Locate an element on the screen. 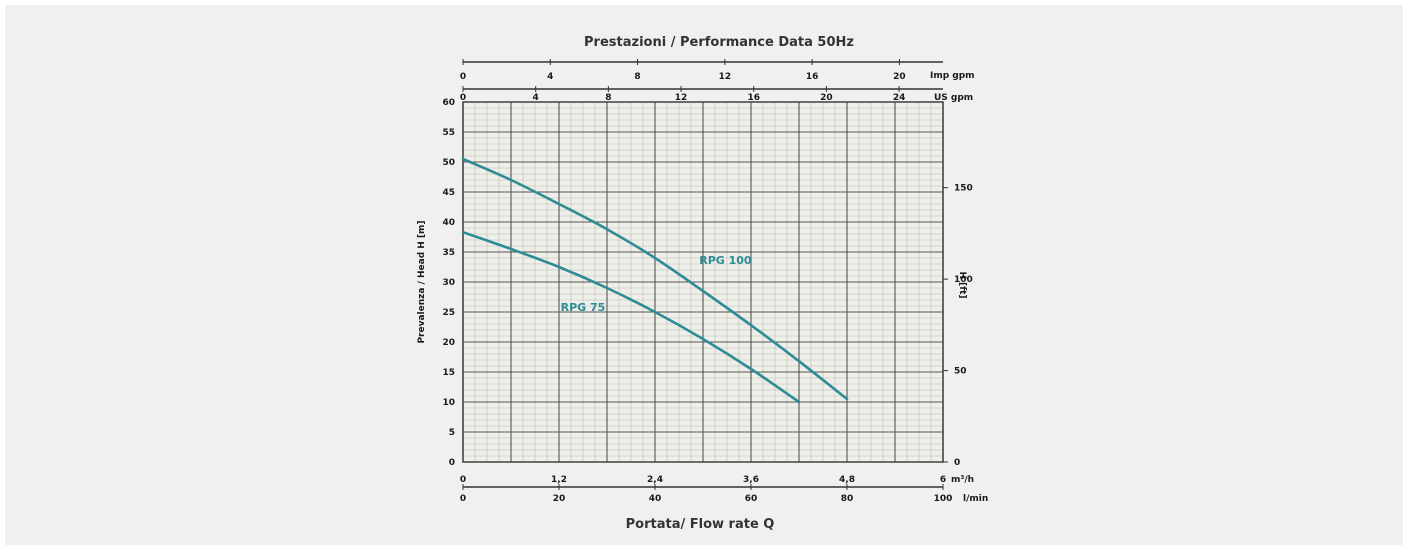  lmin-tick-label: 20 is located at coordinates (559, 499).